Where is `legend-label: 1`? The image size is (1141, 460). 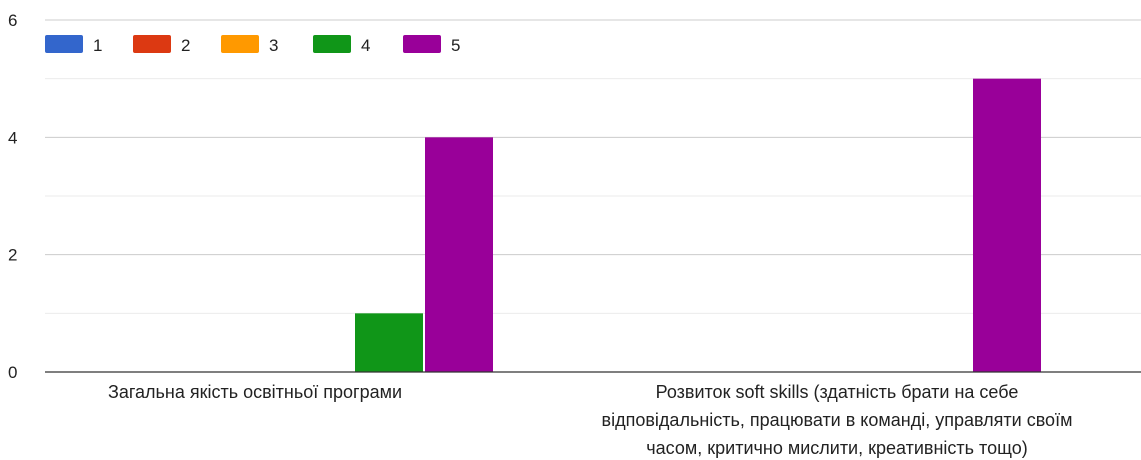 legend-label: 1 is located at coordinates (97, 45).